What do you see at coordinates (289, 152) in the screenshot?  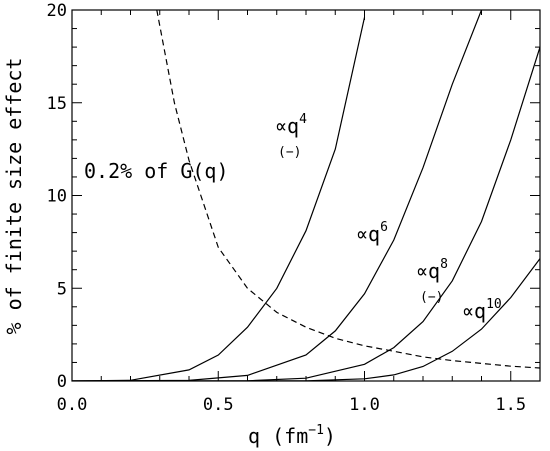 I see `annotation-q4-sign: (−)` at bounding box center [289, 152].